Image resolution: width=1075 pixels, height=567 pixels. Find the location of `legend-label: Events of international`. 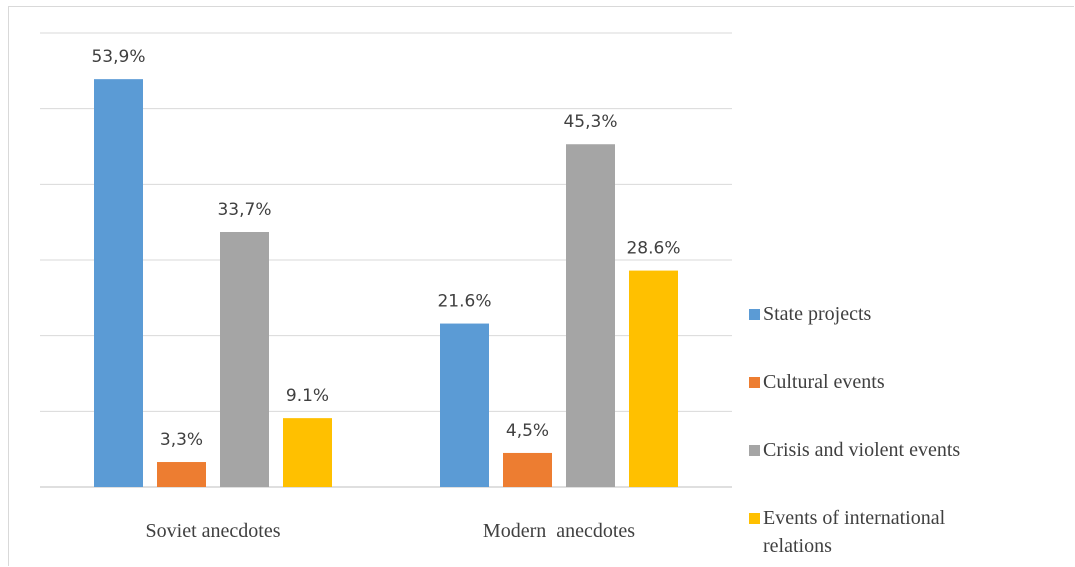

legend-label: Events of international is located at coordinates (854, 518).